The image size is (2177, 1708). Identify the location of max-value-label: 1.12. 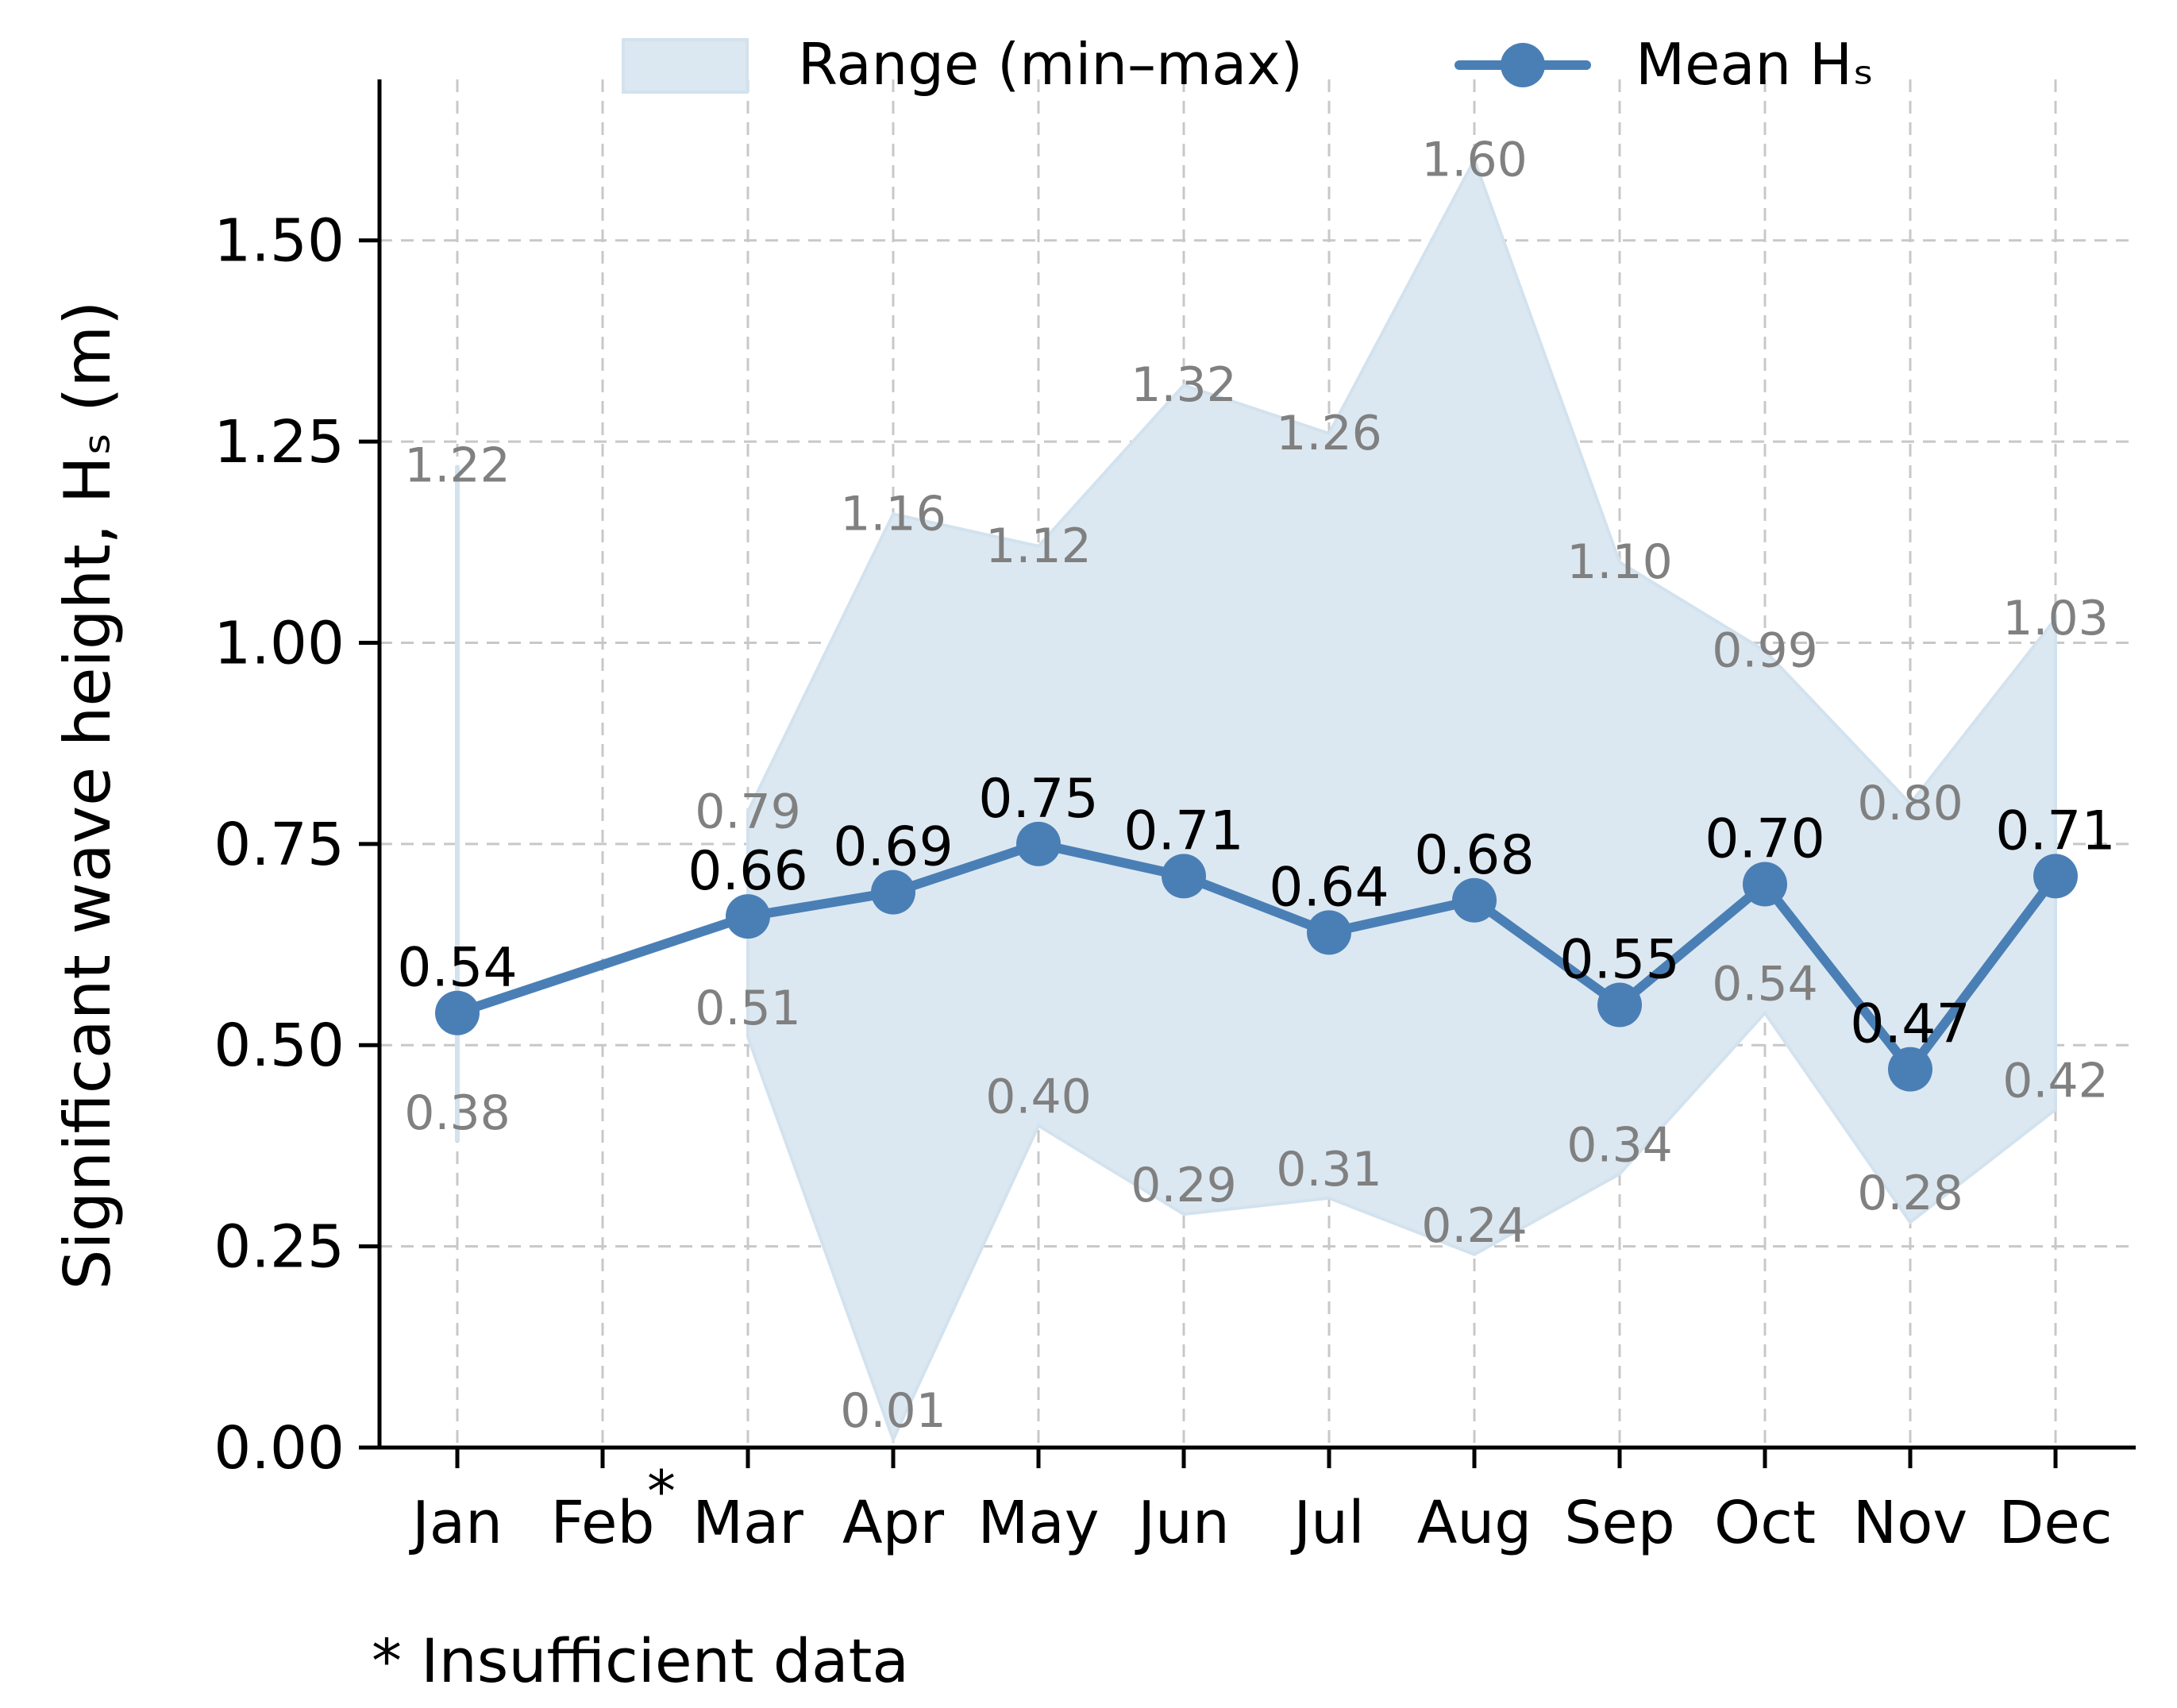
(1038, 546).